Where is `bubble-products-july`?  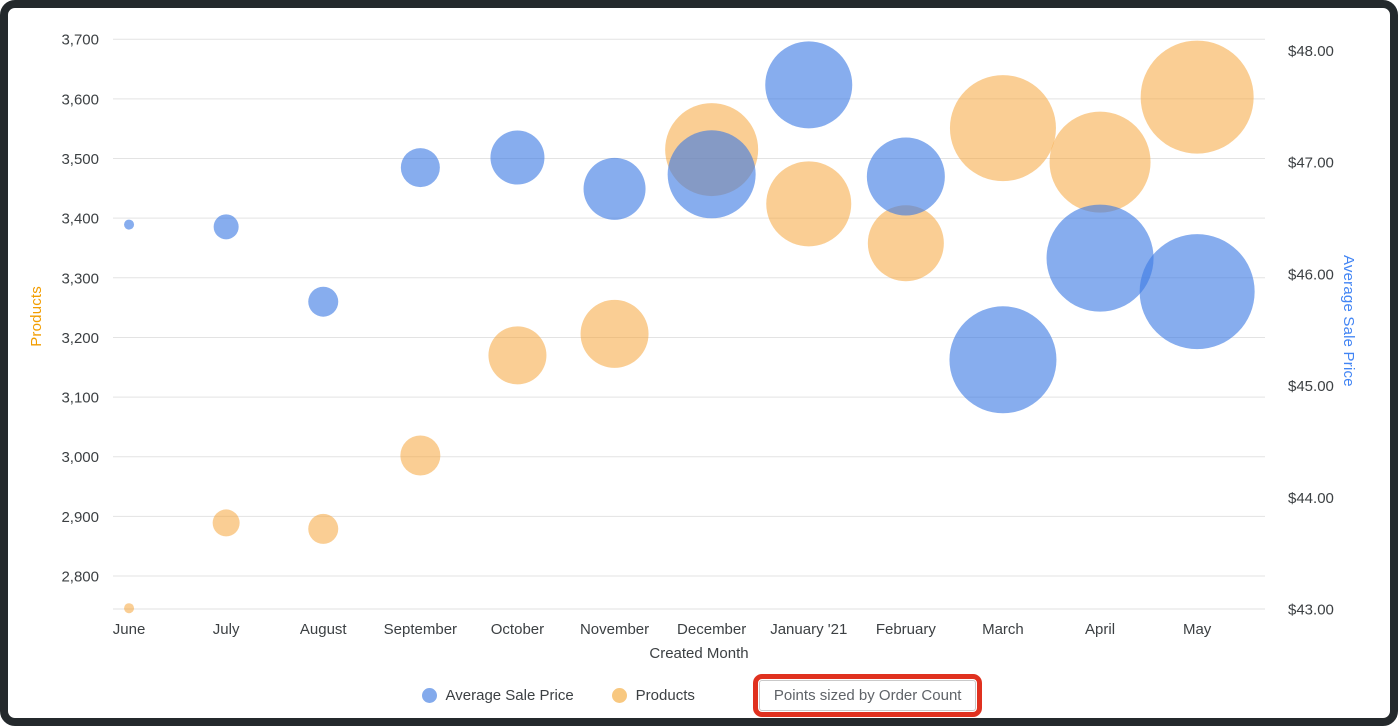 bubble-products-july is located at coordinates (226, 523).